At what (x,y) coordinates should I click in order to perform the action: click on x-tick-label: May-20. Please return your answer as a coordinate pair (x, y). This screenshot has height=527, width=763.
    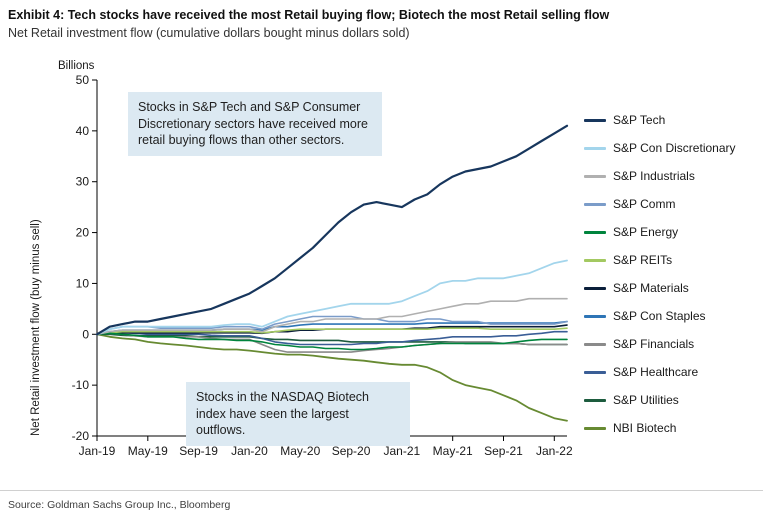
    Looking at the image, I should click on (300, 451).